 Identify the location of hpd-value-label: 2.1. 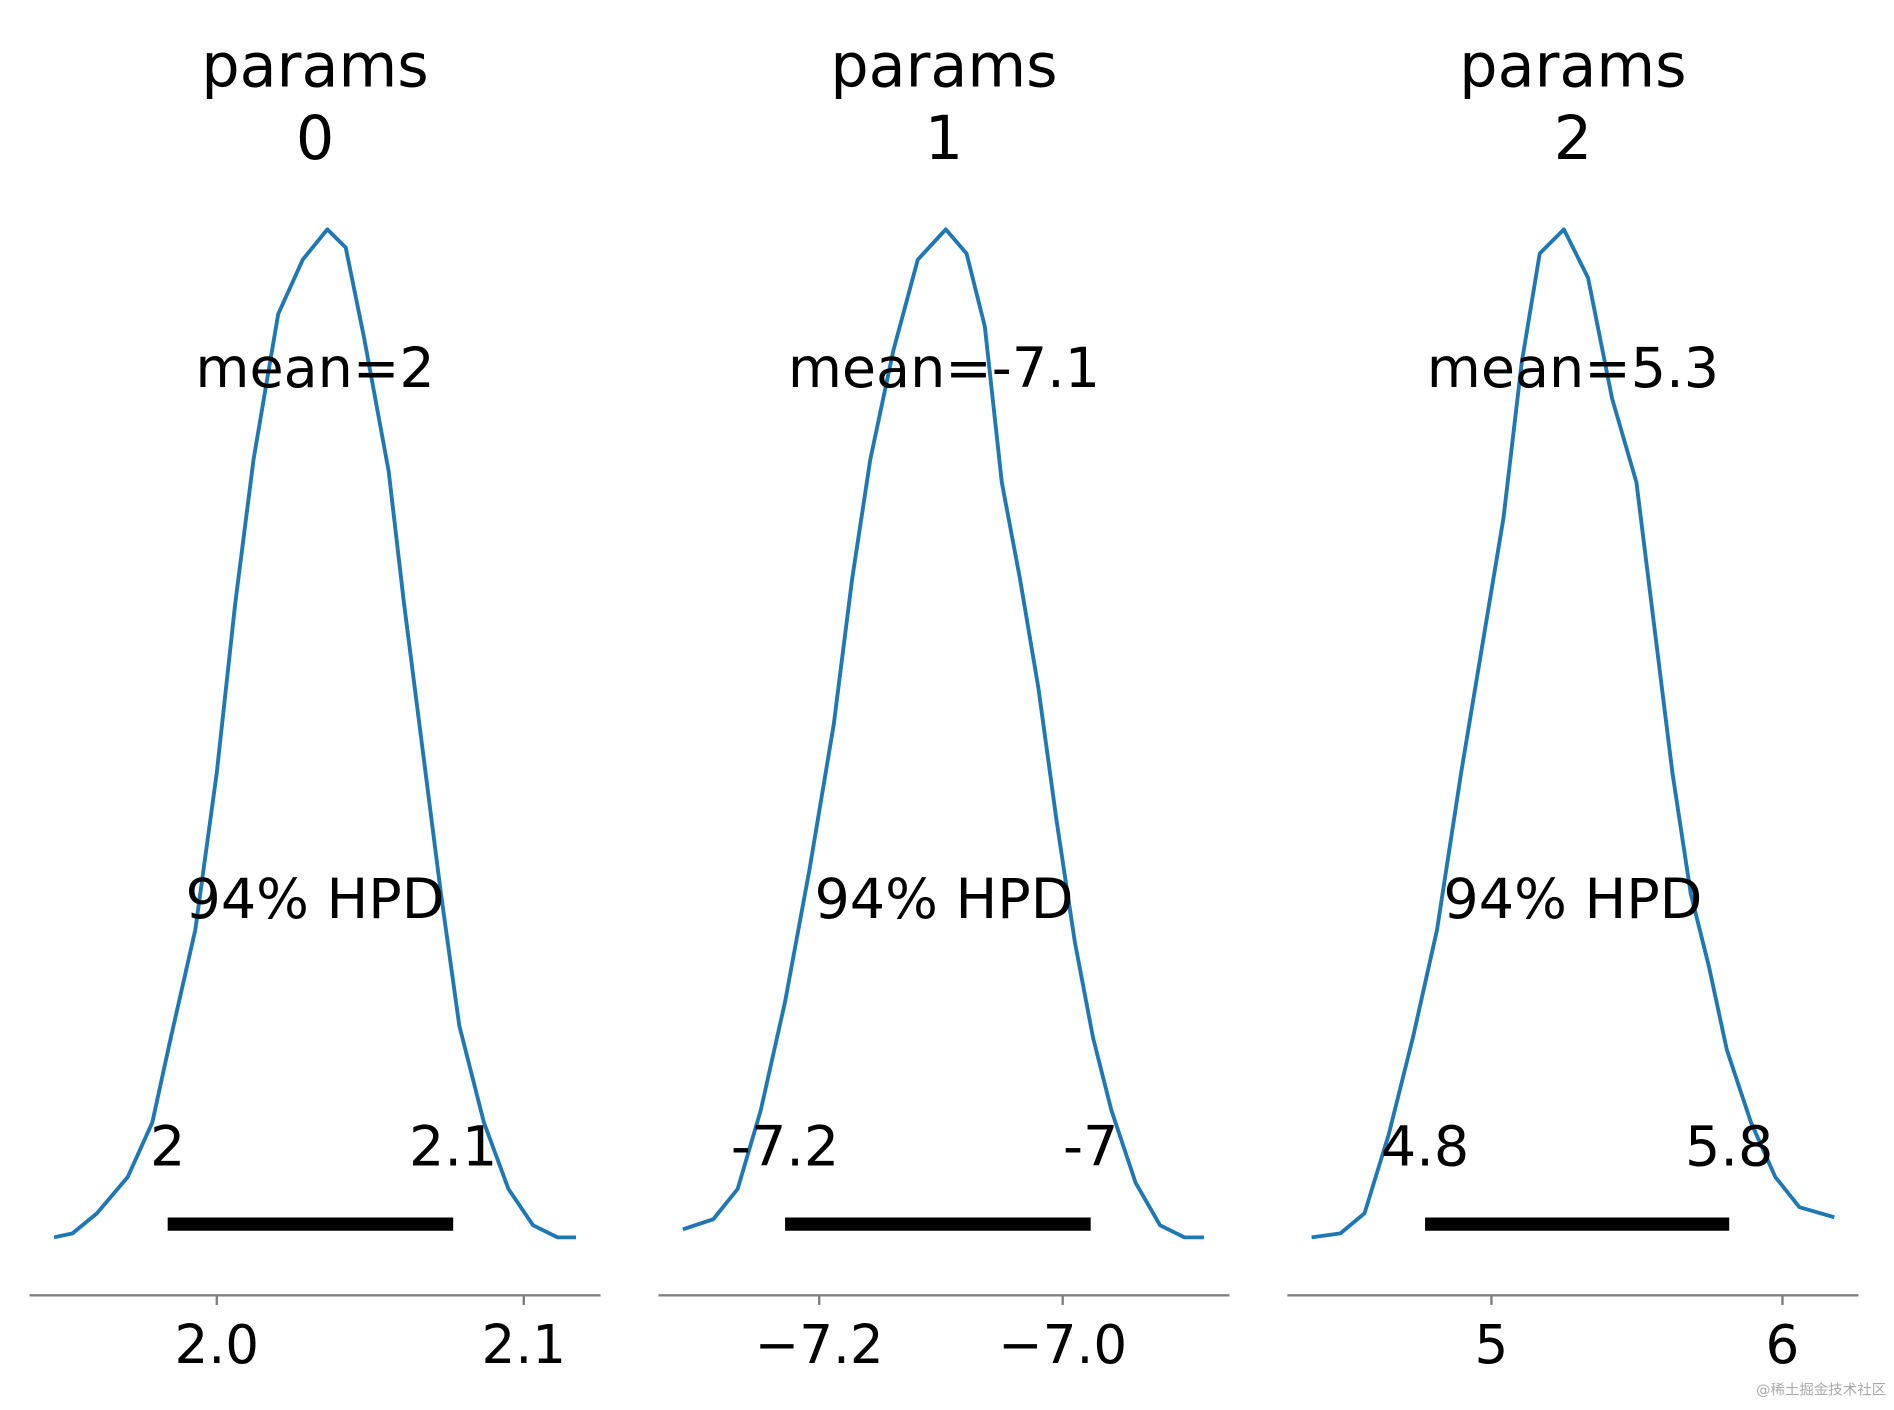
(453, 1147).